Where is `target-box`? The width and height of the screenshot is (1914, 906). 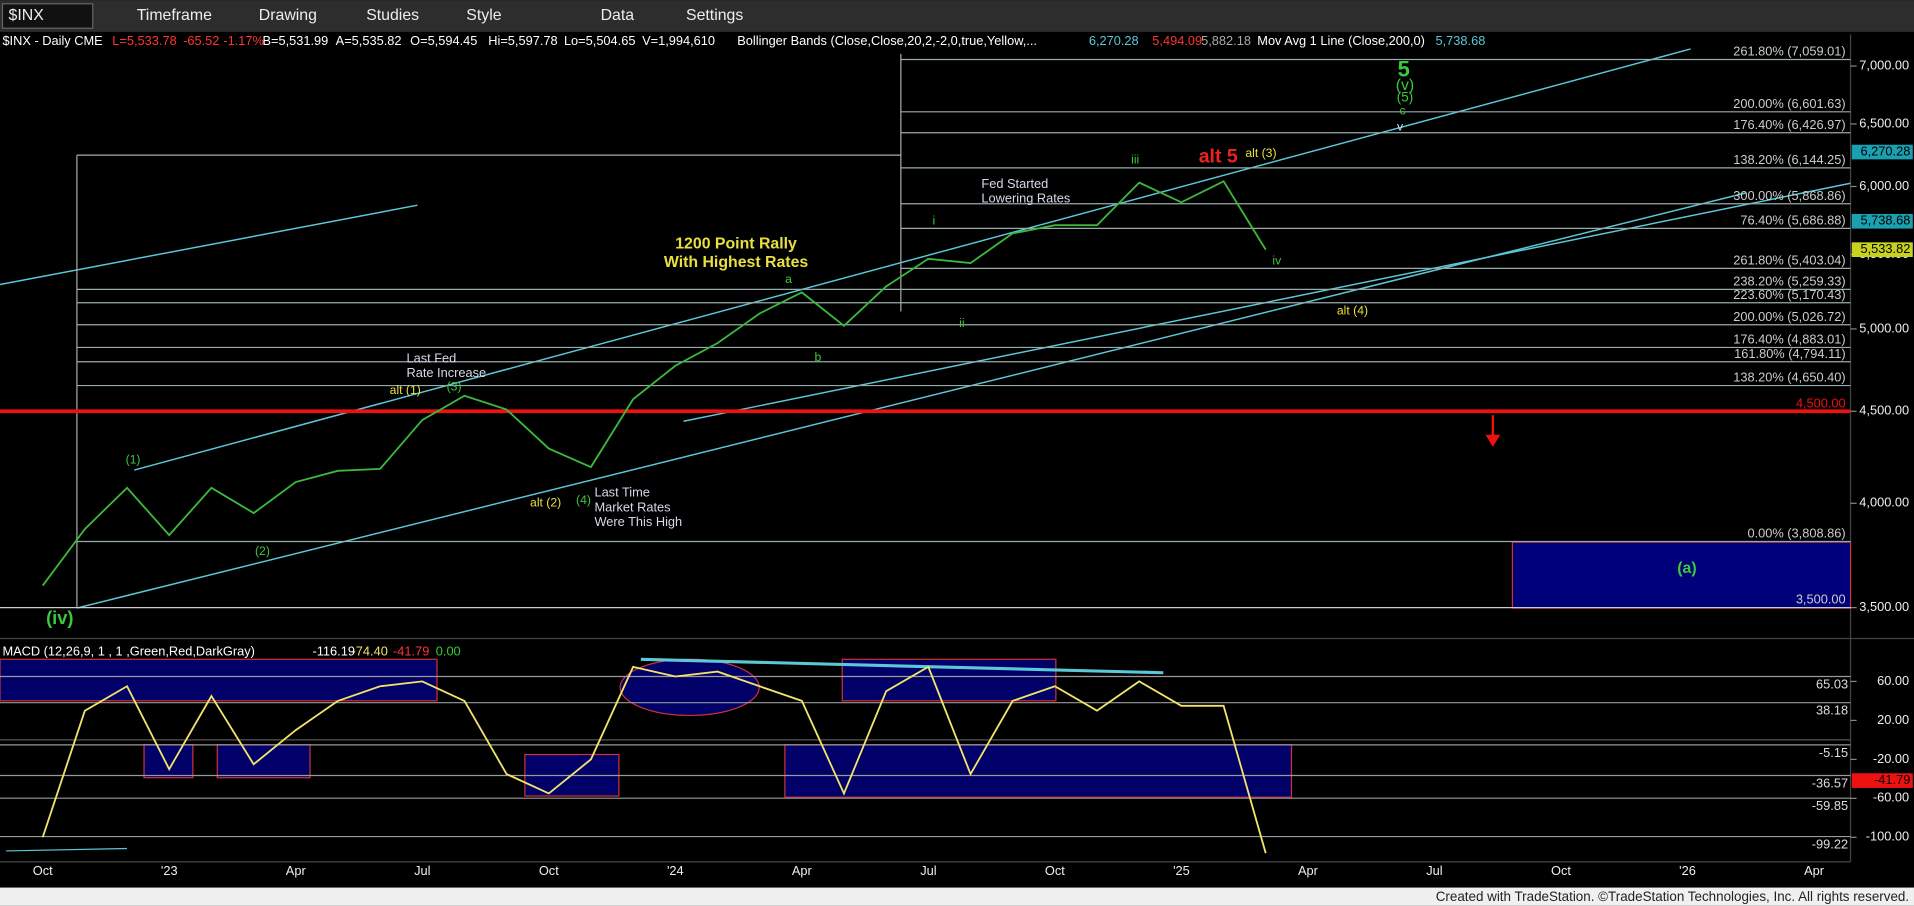 target-box is located at coordinates (1681, 575).